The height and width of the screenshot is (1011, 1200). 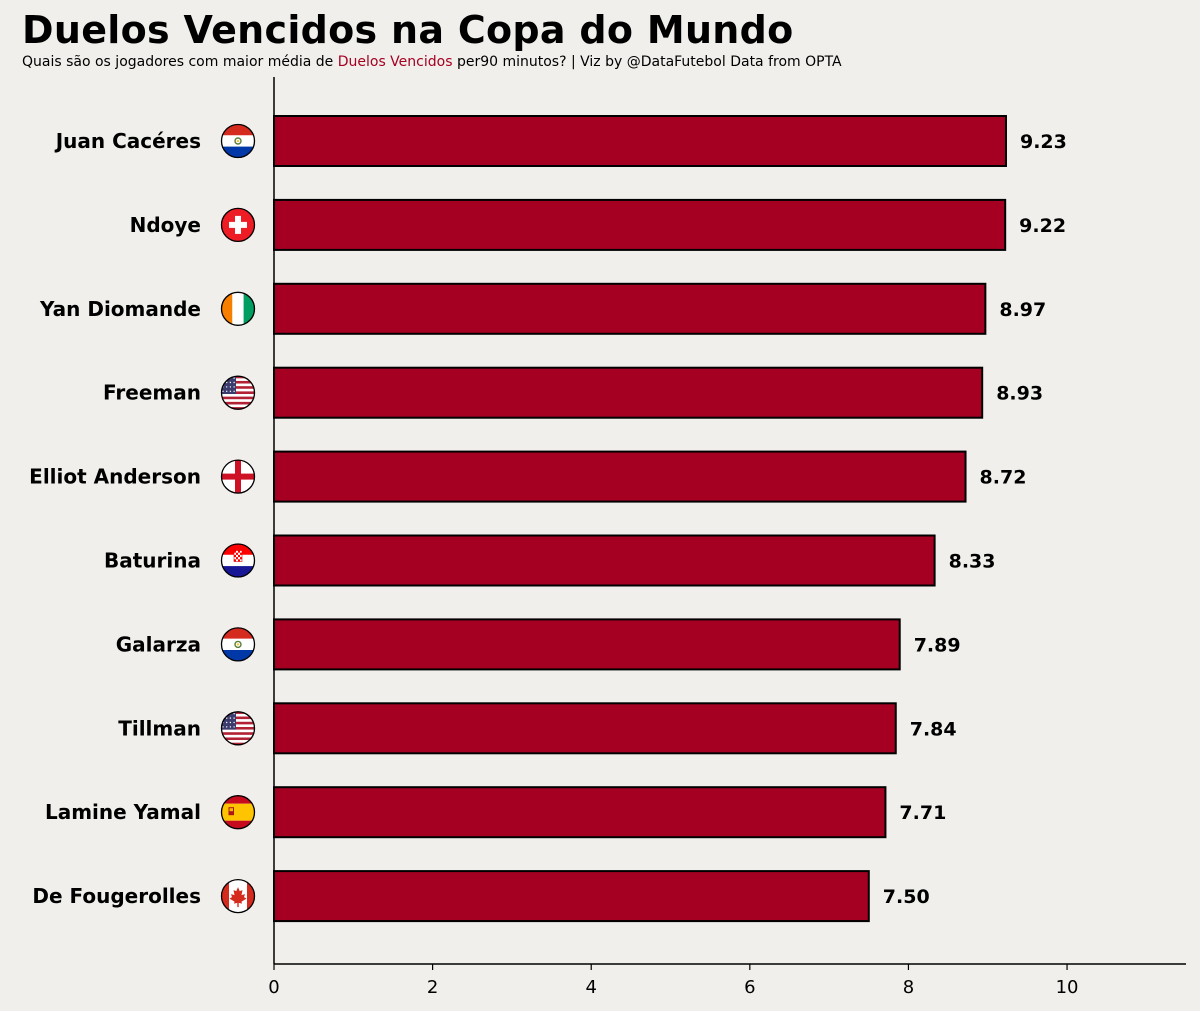 What do you see at coordinates (922, 813) in the screenshot?
I see `value-label: 7.71` at bounding box center [922, 813].